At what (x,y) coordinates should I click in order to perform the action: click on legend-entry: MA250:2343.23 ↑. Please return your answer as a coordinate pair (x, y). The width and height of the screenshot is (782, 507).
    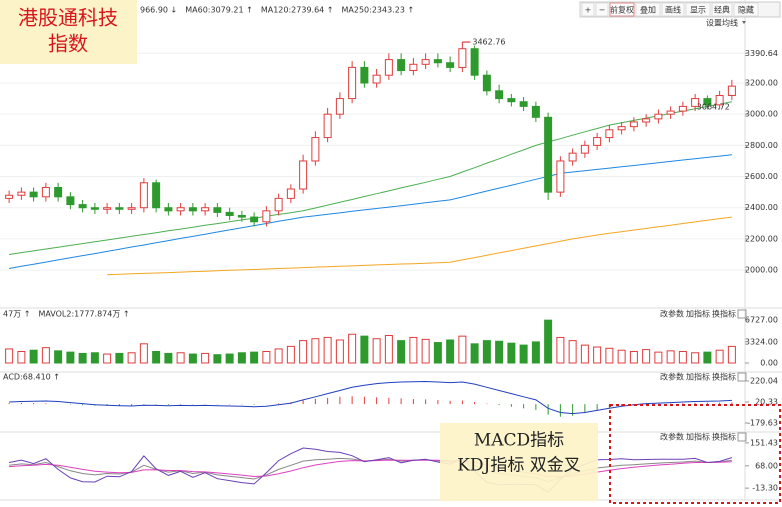
    Looking at the image, I should click on (378, 10).